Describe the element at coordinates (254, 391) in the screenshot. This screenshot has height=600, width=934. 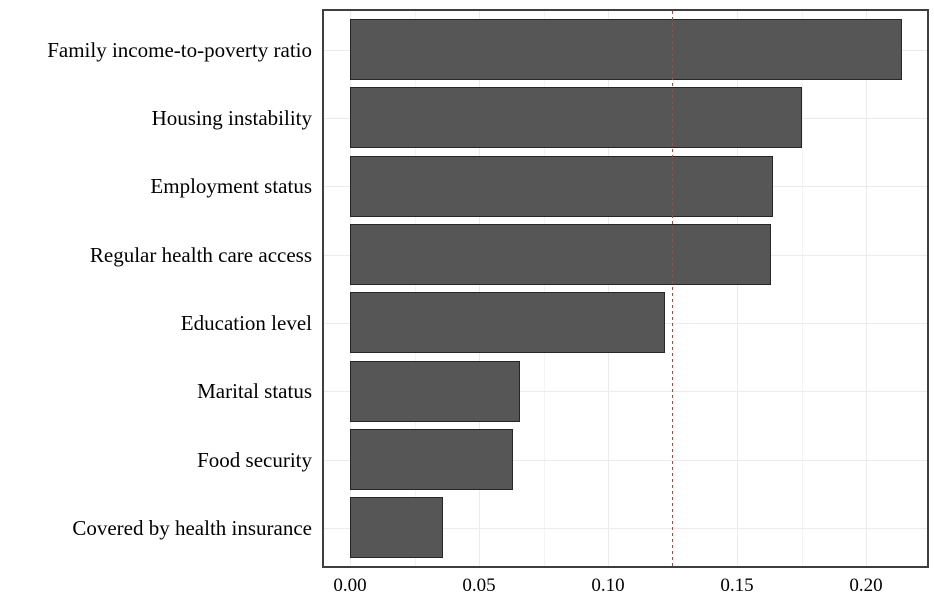
I see `category-label: Marital status` at that location.